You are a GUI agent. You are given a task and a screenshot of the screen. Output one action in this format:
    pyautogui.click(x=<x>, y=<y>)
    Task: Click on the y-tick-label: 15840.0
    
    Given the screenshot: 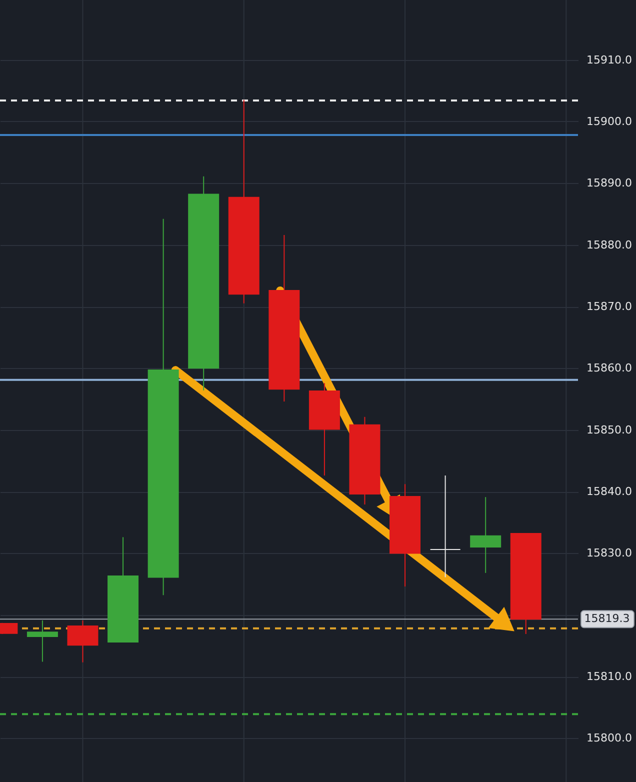 What is the action you would take?
    pyautogui.click(x=609, y=491)
    